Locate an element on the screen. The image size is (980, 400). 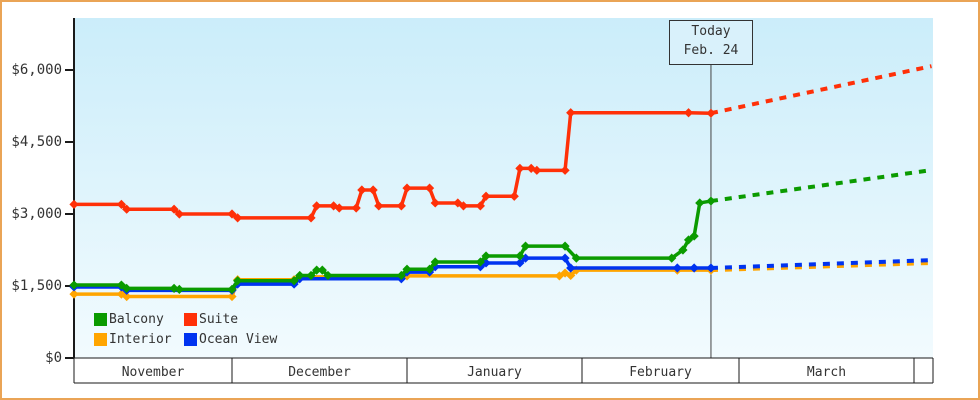
legend-label-ocean-view: Ocean View is located at coordinates (238, 339).